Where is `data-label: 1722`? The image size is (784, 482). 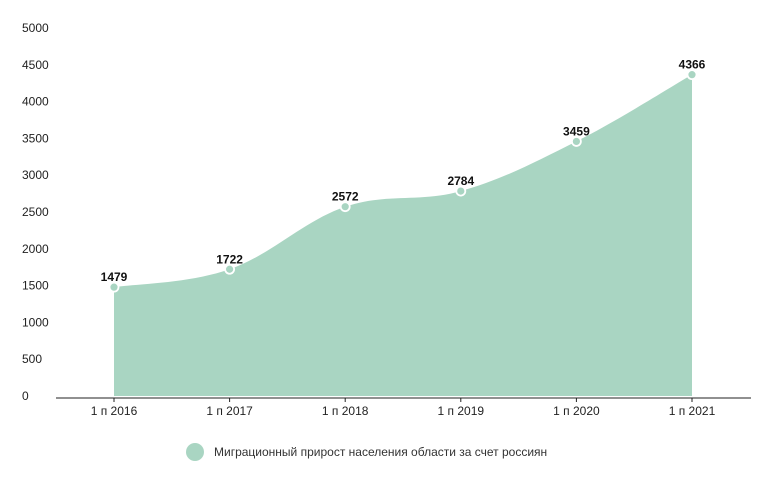 data-label: 1722 is located at coordinates (229, 259).